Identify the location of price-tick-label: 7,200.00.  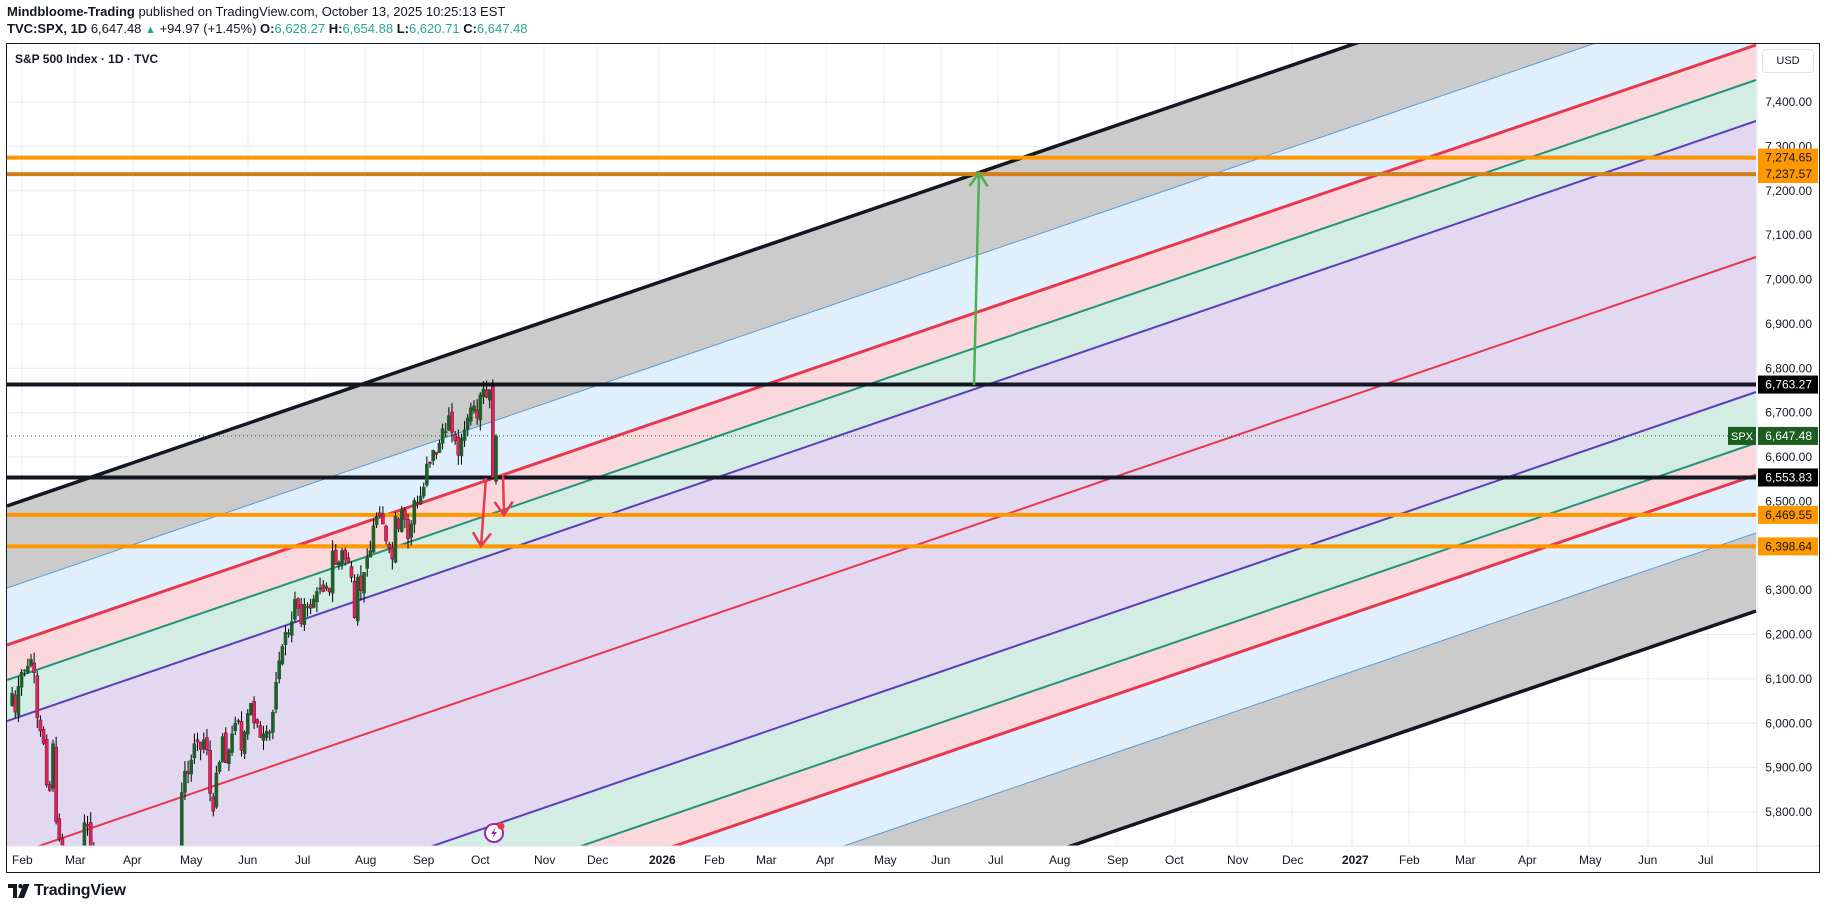
(1788, 191).